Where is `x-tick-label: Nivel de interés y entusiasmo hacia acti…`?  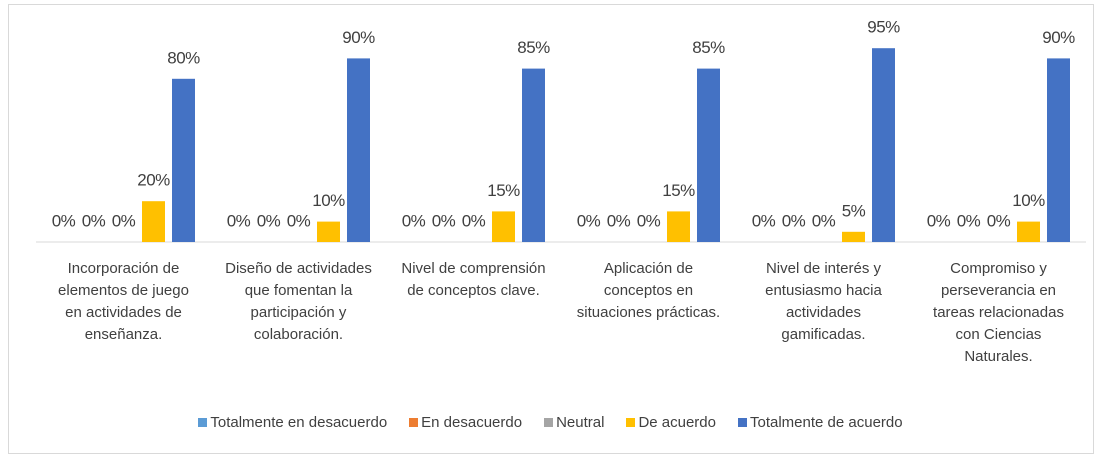
x-tick-label: Nivel de interés y entusiasmo hacia acti… is located at coordinates (823, 301).